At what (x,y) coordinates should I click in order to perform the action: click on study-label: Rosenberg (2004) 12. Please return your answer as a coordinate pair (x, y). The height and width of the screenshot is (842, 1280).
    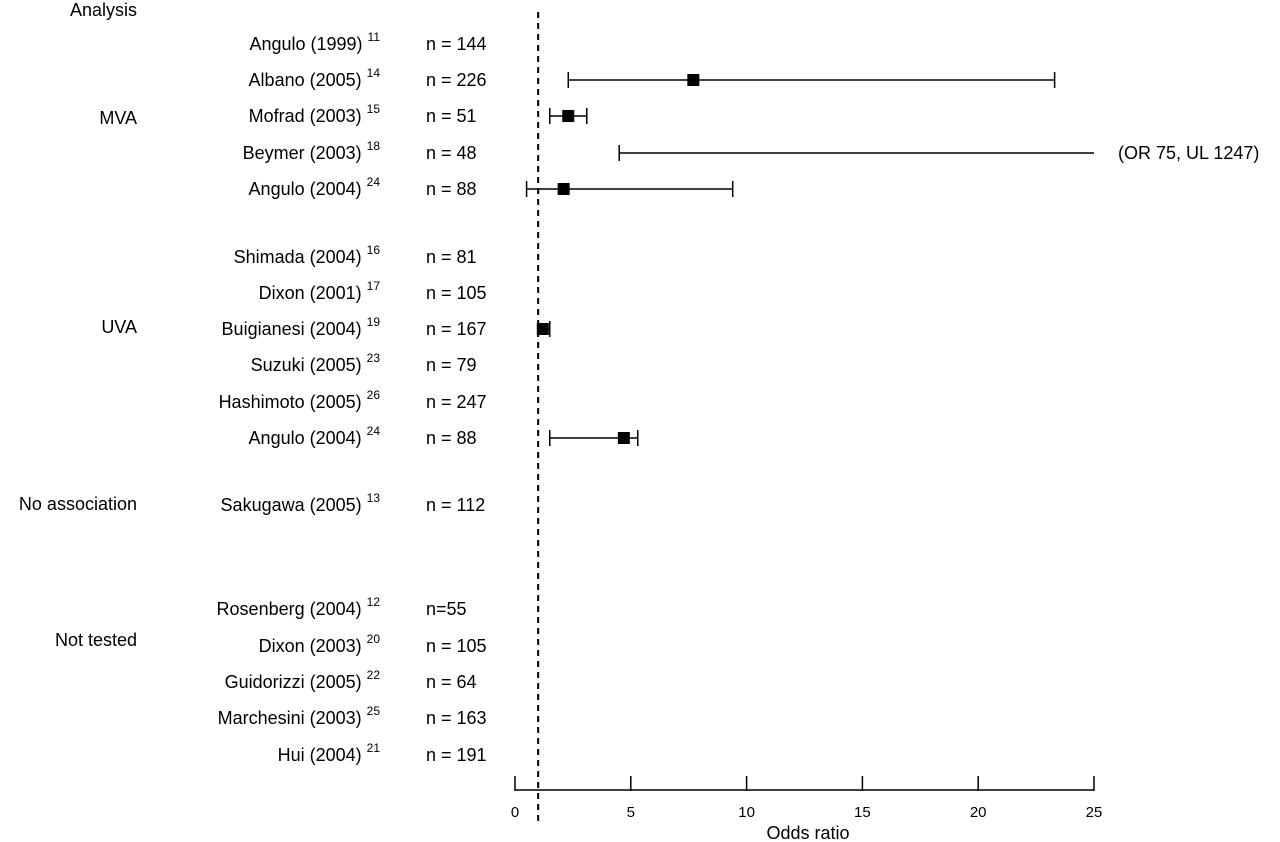
    Looking at the image, I should click on (299, 607).